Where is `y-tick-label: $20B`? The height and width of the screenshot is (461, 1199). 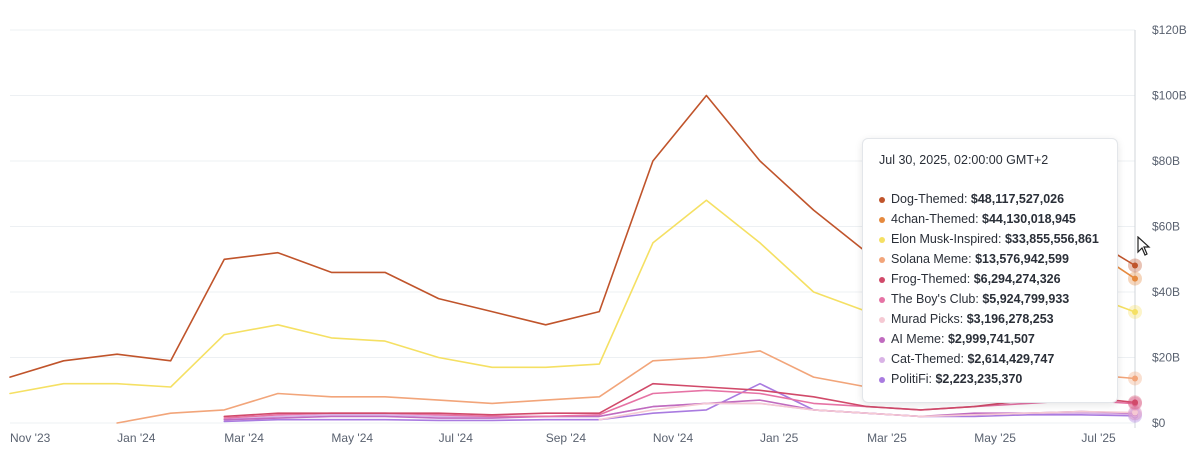
y-tick-label: $20B is located at coordinates (1166, 358).